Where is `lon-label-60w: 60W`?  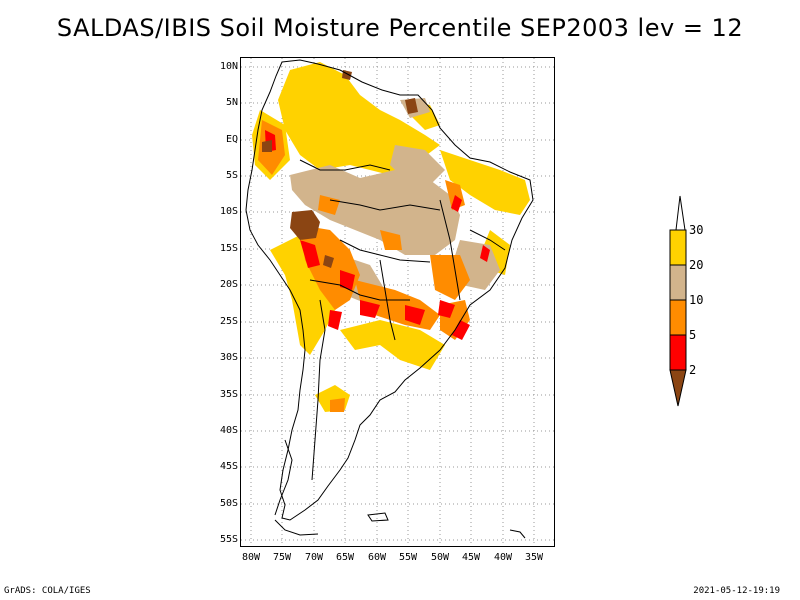 lon-label-60w: 60W is located at coordinates (377, 557).